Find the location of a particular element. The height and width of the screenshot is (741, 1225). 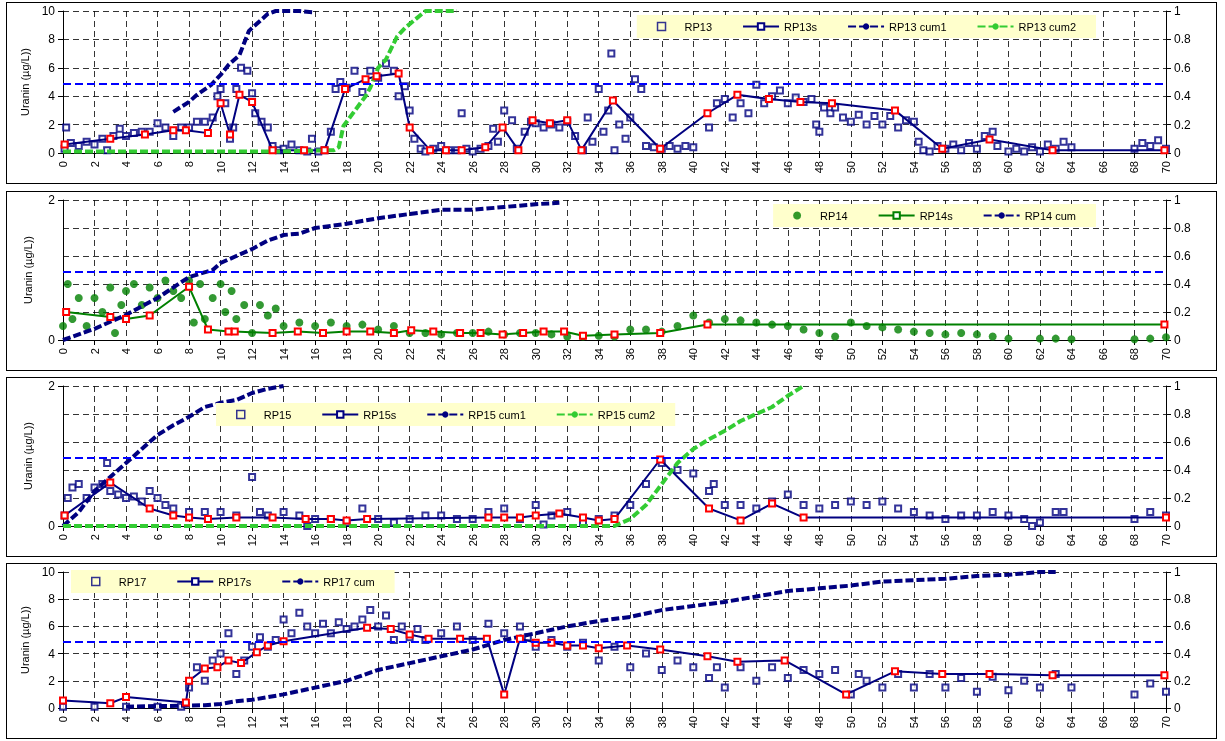

legend-label: RP15 cum1 is located at coordinates (497, 414).